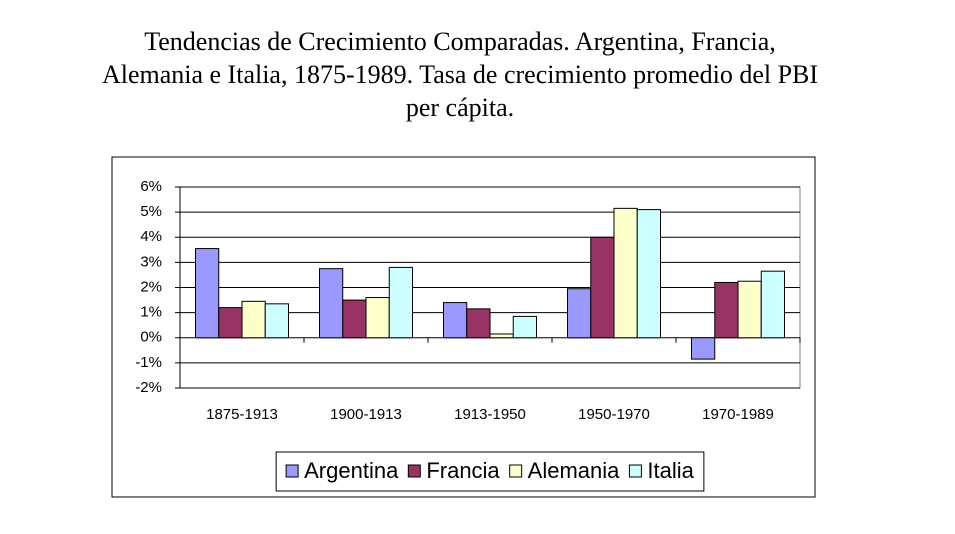 The height and width of the screenshot is (534, 955). I want to click on y-tick-label: 4%, so click(151, 236).